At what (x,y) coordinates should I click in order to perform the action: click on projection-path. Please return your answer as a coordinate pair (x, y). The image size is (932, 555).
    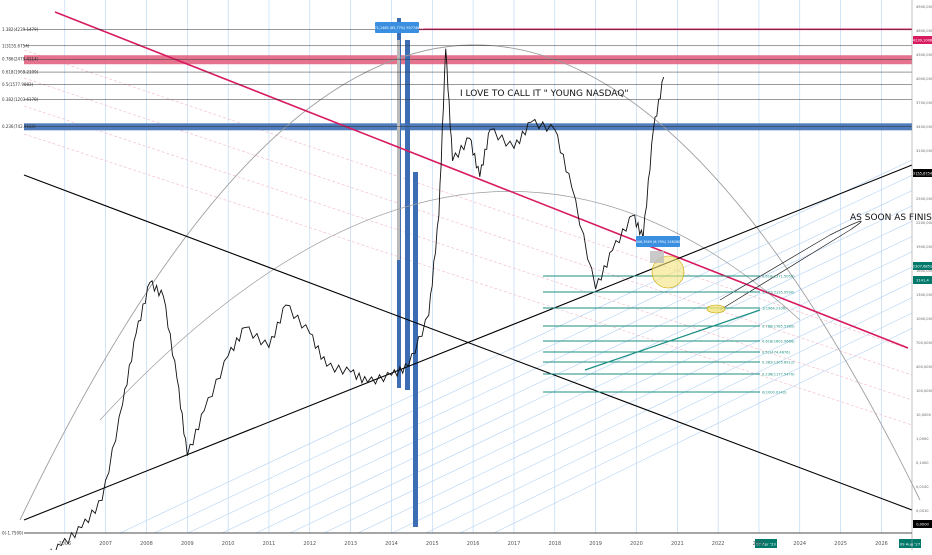
    Looking at the image, I should click on (790, 265).